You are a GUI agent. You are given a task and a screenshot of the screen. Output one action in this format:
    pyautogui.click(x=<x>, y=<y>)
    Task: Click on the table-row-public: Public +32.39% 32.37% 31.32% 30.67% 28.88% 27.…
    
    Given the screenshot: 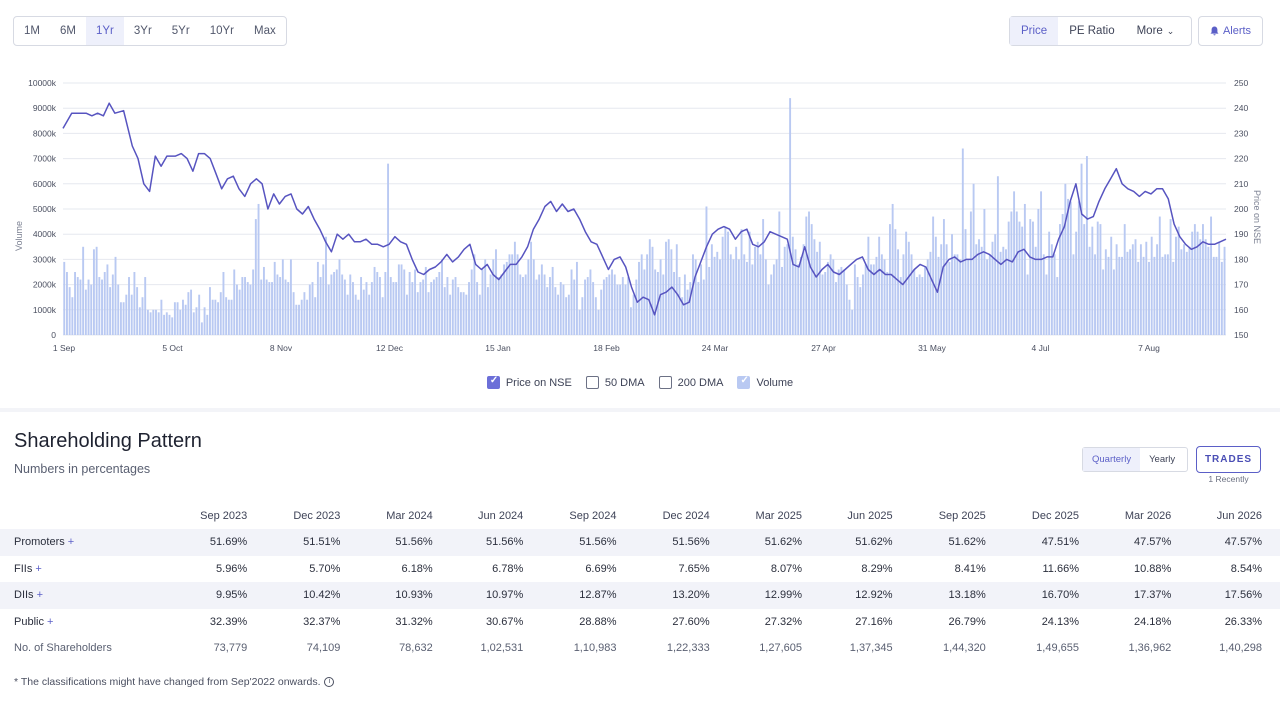 What is the action you would take?
    pyautogui.click(x=640, y=622)
    